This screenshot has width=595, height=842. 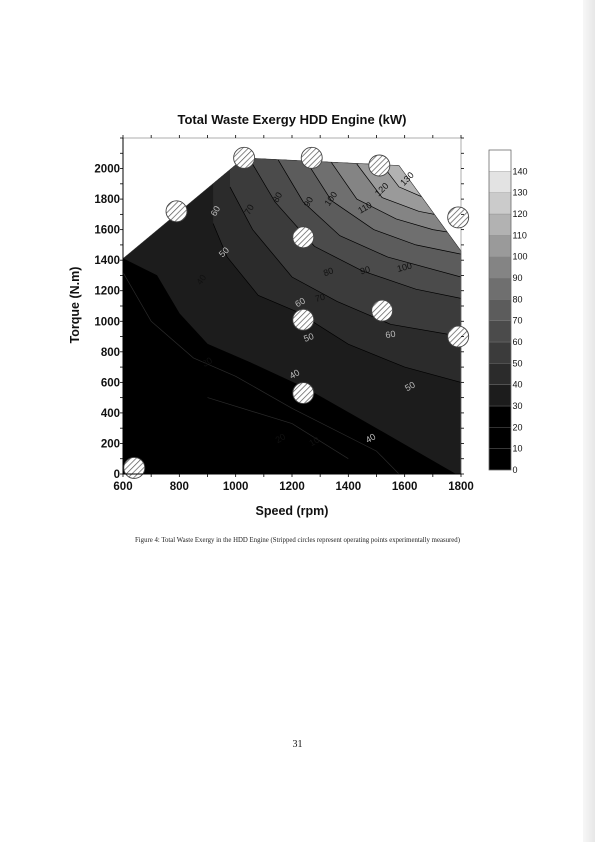 I want to click on colorbar-tick-label: 0, so click(x=515, y=470).